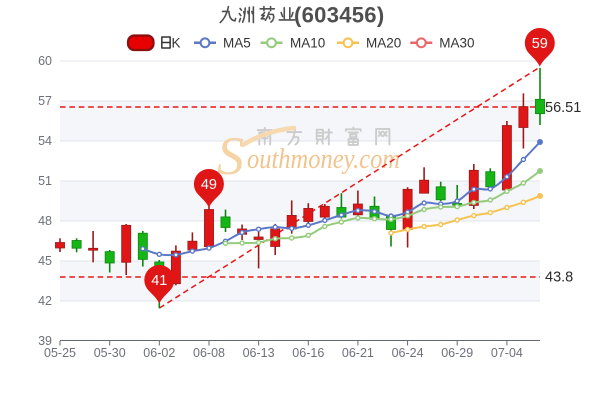 The height and width of the screenshot is (400, 600). Describe the element at coordinates (45, 261) in the screenshot. I see `svg-text: 45` at that location.